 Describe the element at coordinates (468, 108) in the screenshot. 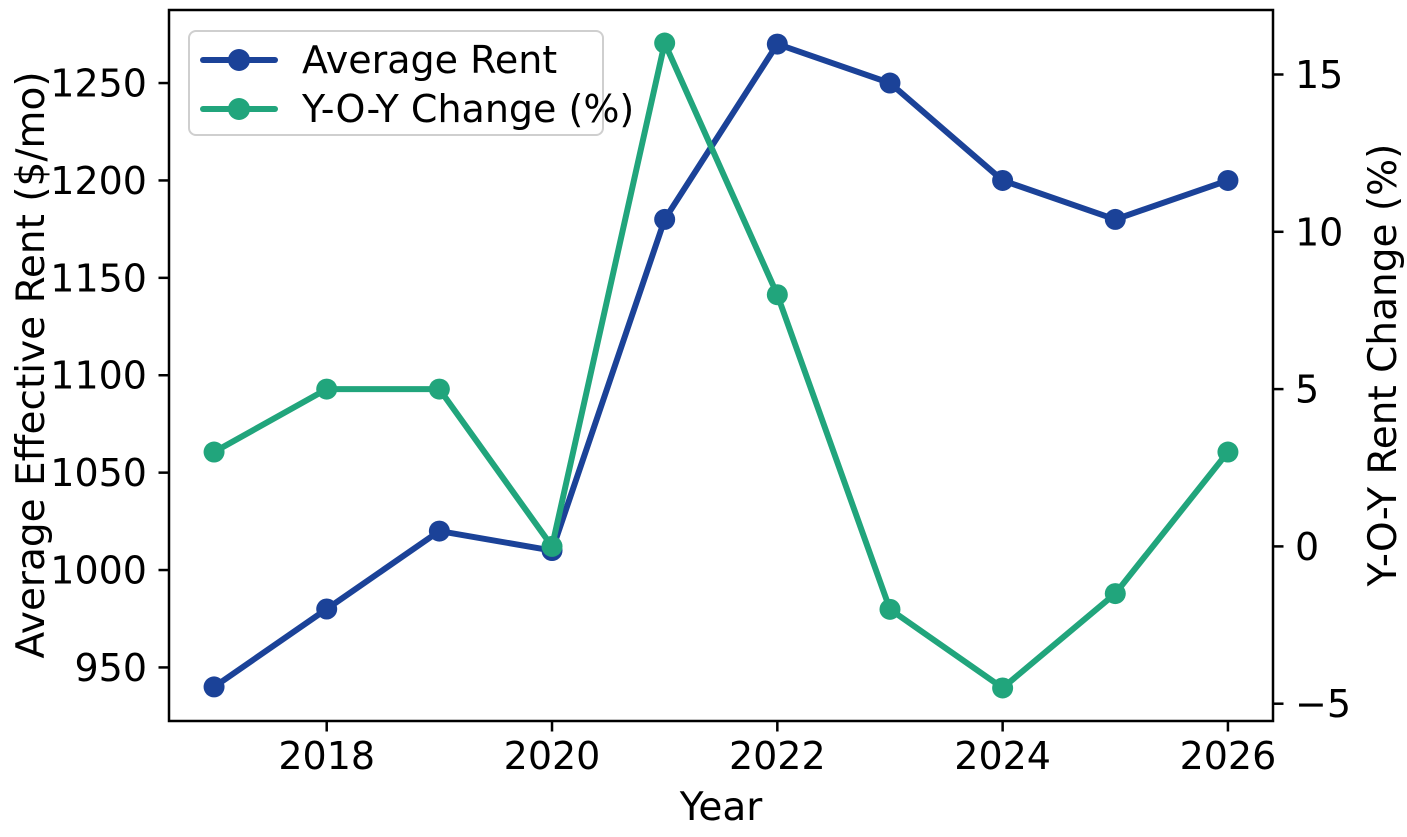

I see `legend-label: Y-O-Y Change (%)` at that location.